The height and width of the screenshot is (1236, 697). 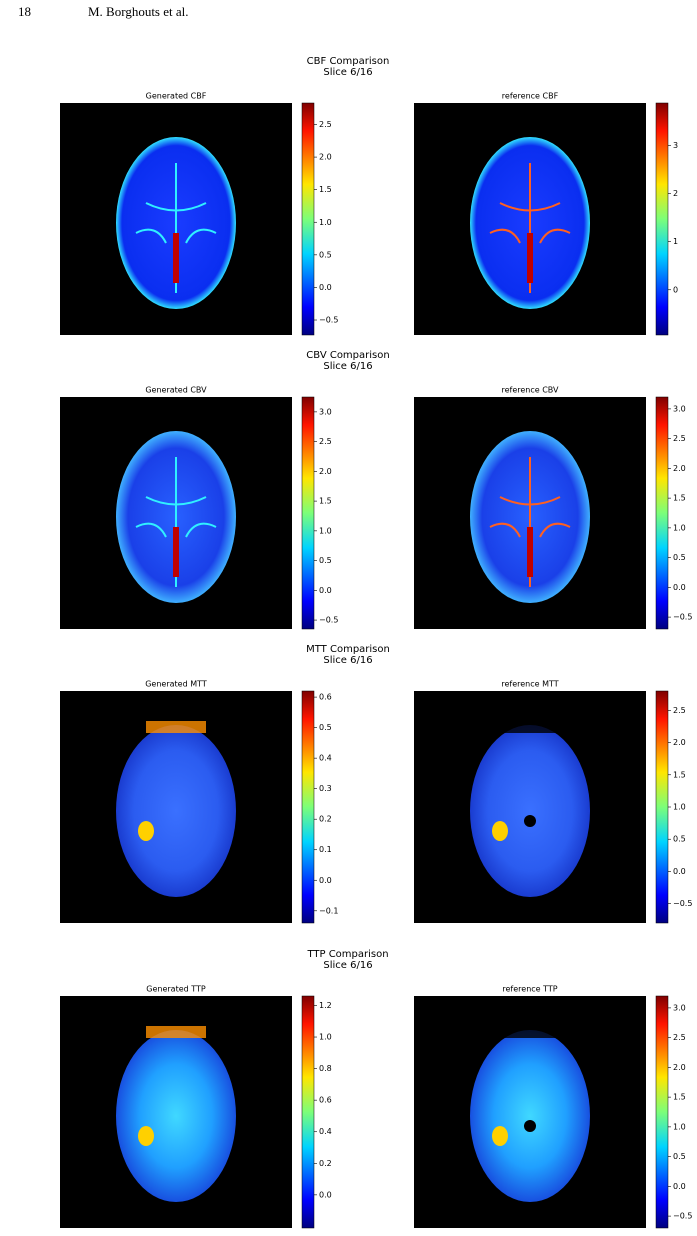 What do you see at coordinates (529, 684) in the screenshot?
I see `panel-title: reference MTT` at bounding box center [529, 684].